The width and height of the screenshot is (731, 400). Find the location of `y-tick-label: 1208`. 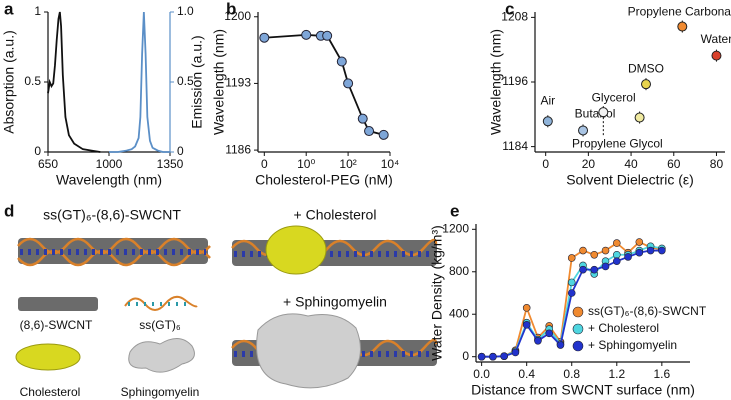

y-tick-label: 1208 is located at coordinates (514, 17).